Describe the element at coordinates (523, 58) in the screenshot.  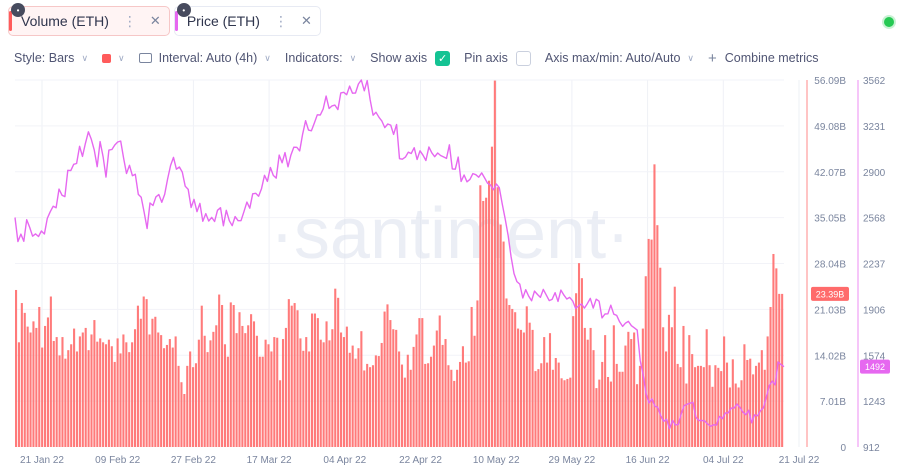
I see `pin-axis-checkbox` at that location.